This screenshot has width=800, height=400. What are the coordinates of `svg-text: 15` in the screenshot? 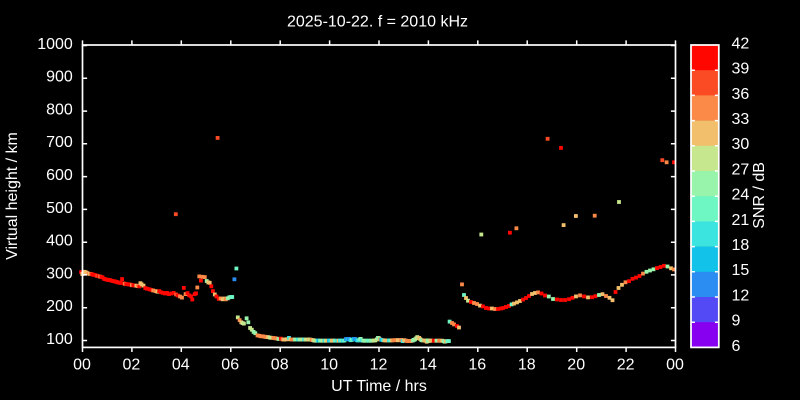 It's located at (741, 270).